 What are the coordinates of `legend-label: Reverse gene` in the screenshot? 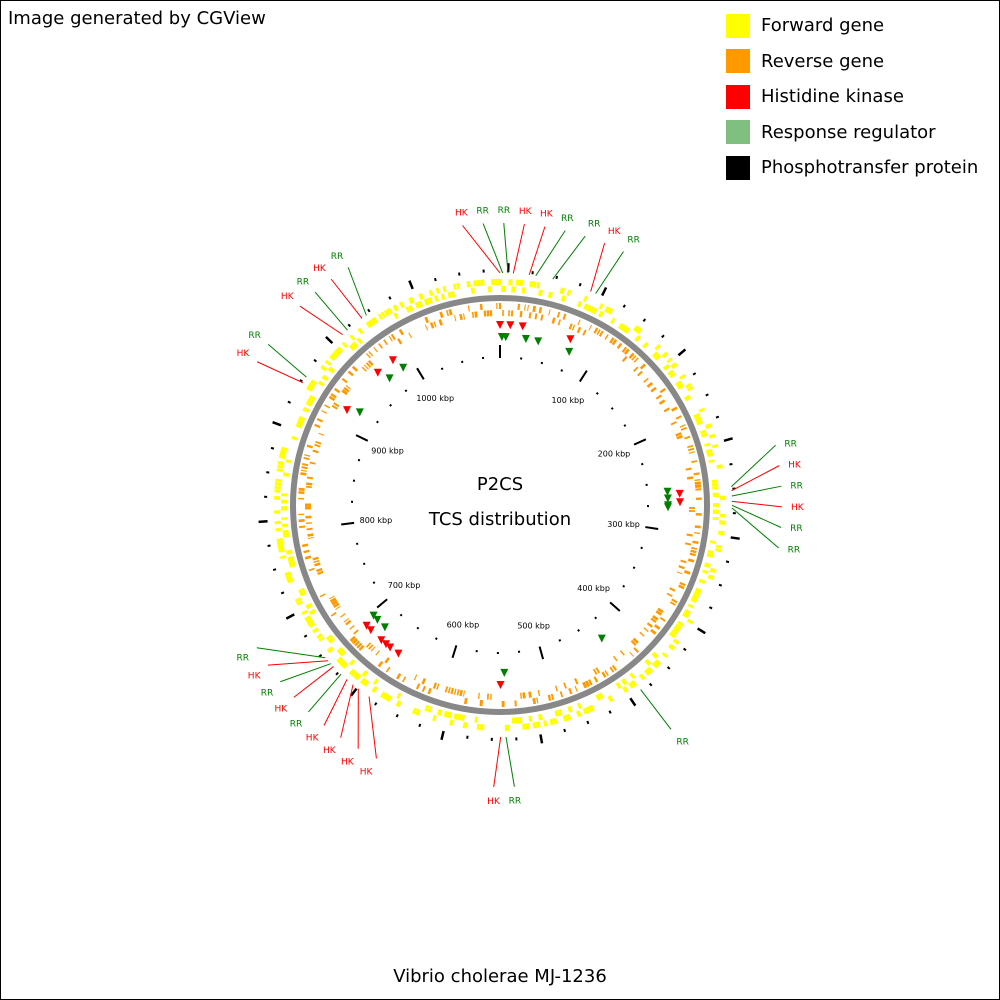 It's located at (823, 61).